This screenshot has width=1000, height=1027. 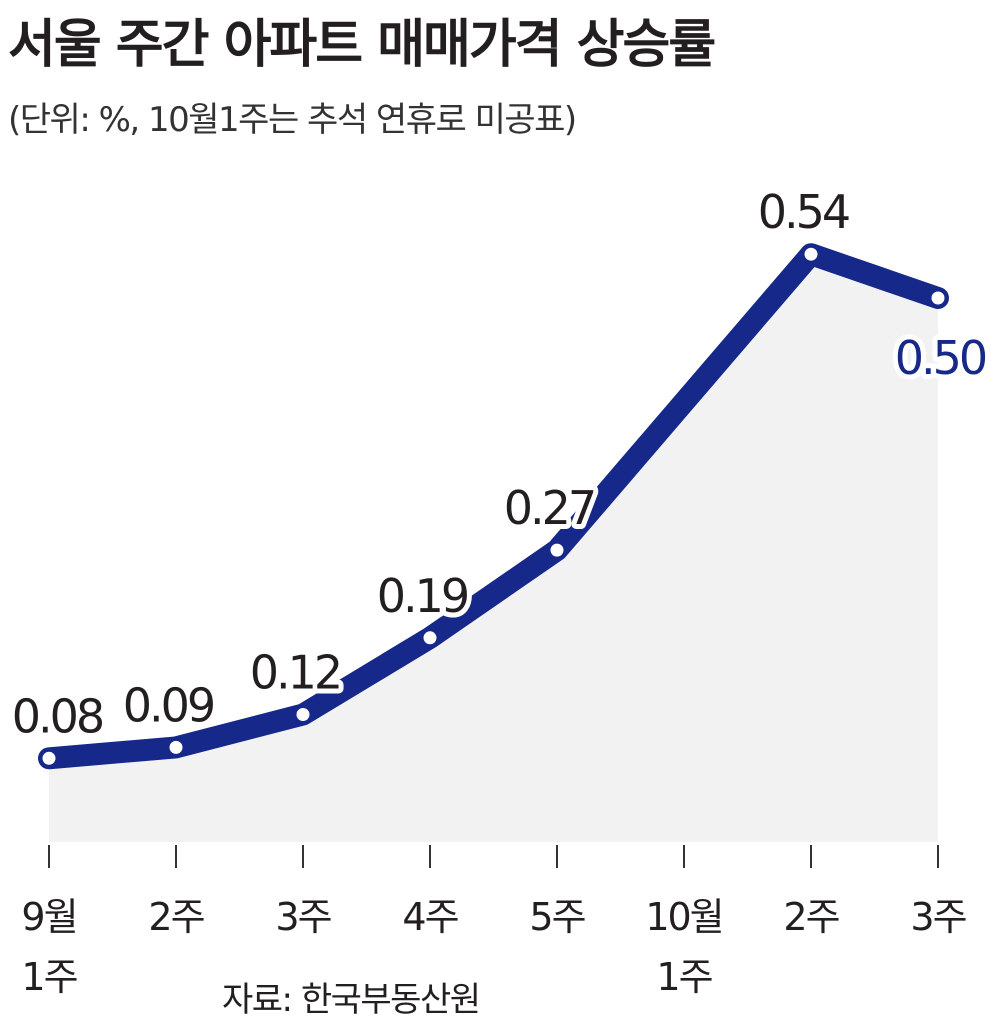 What do you see at coordinates (48, 917) in the screenshot?
I see `x-axis-label: 9월` at bounding box center [48, 917].